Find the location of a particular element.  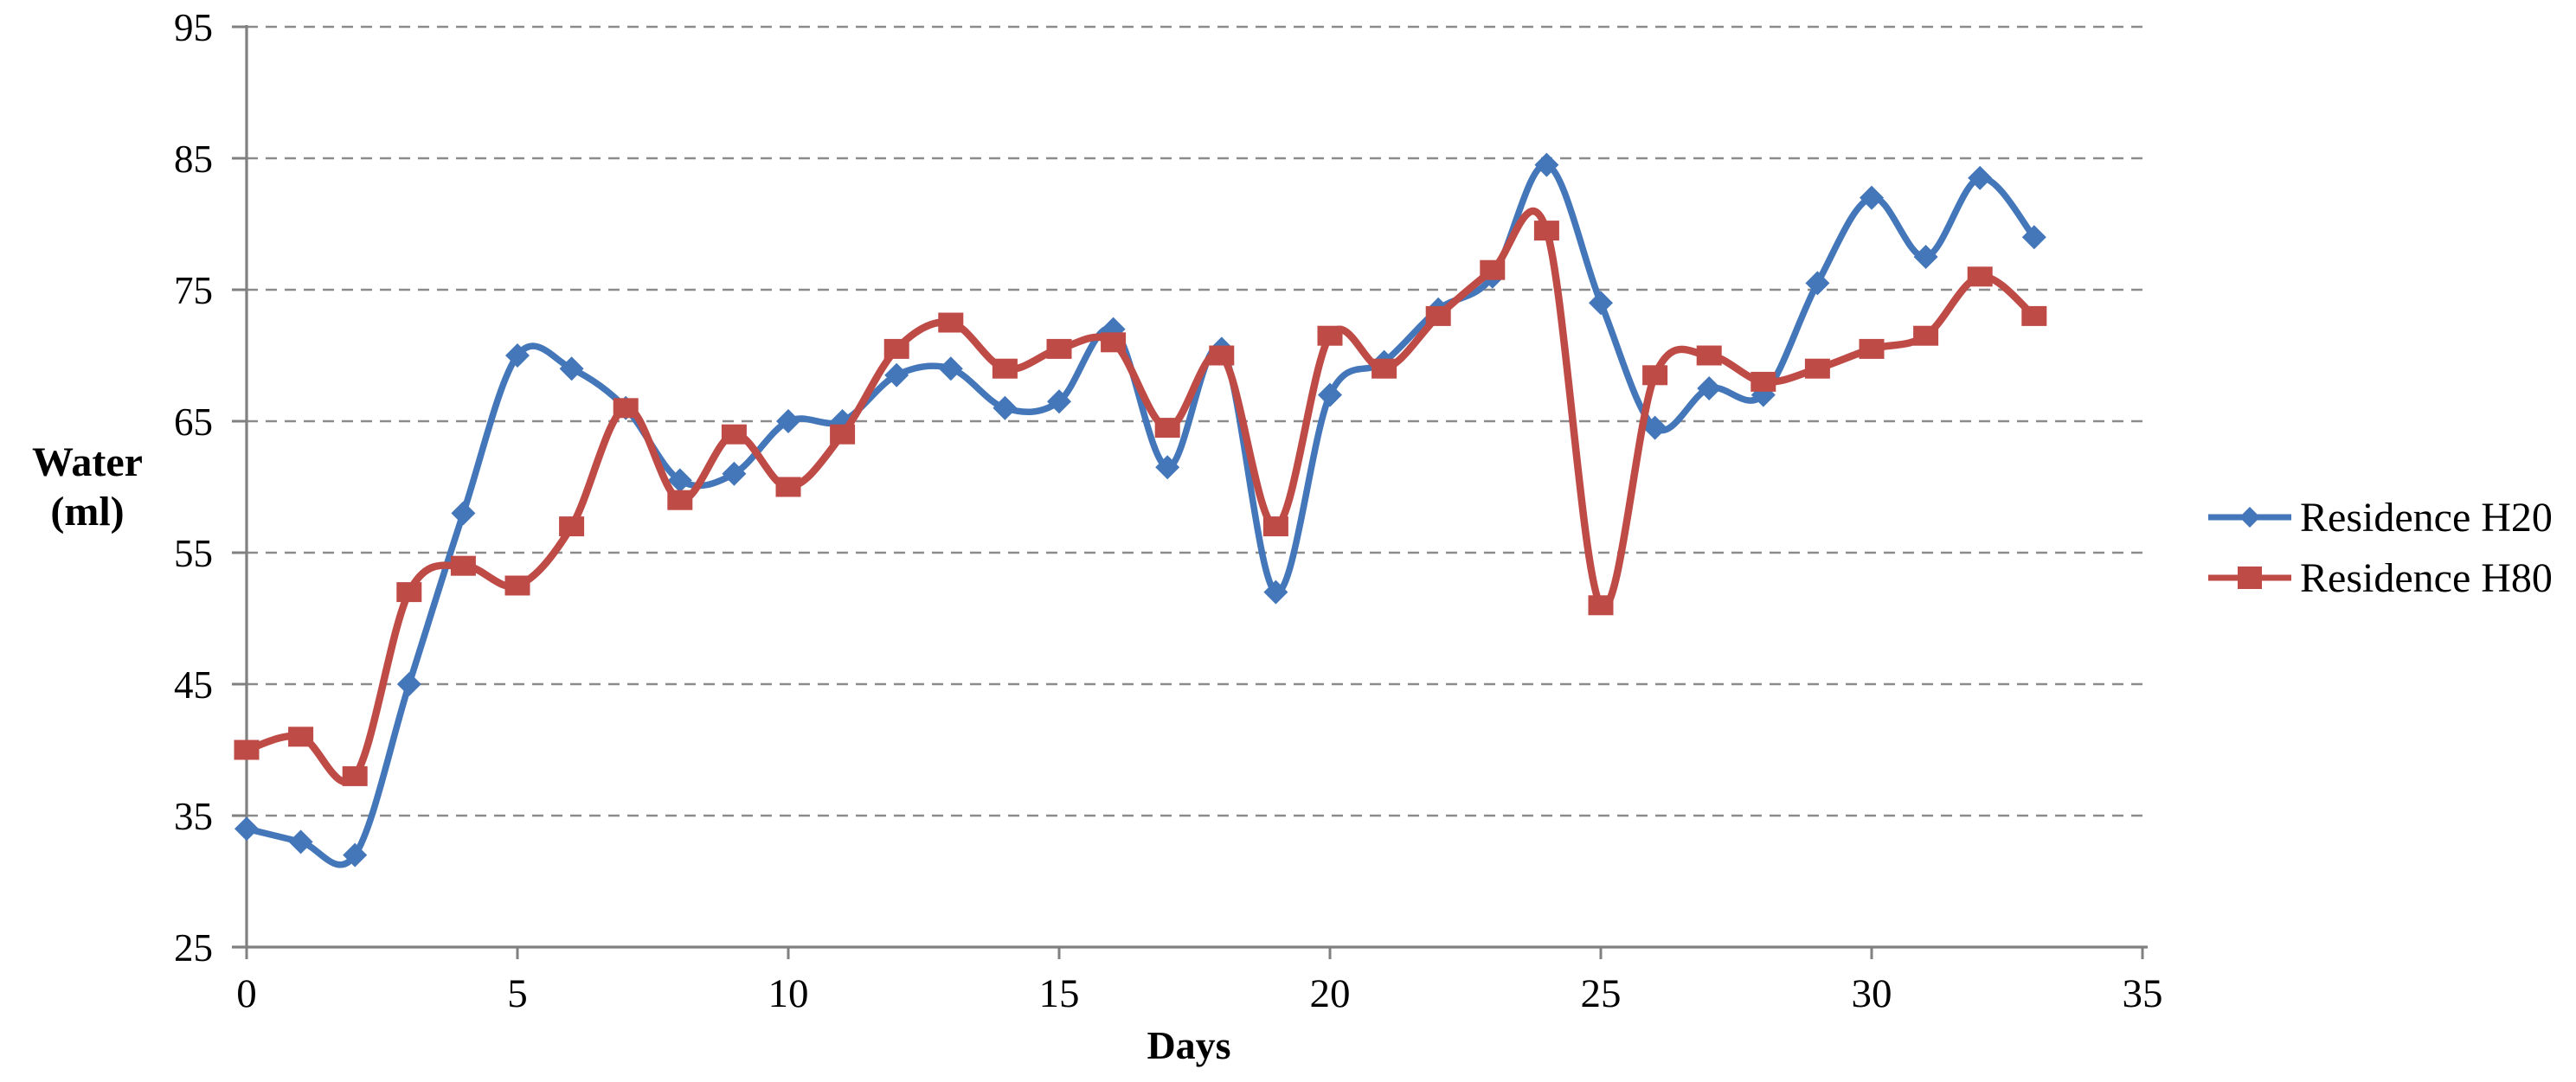

x-tick-label: 15 is located at coordinates (1059, 994).